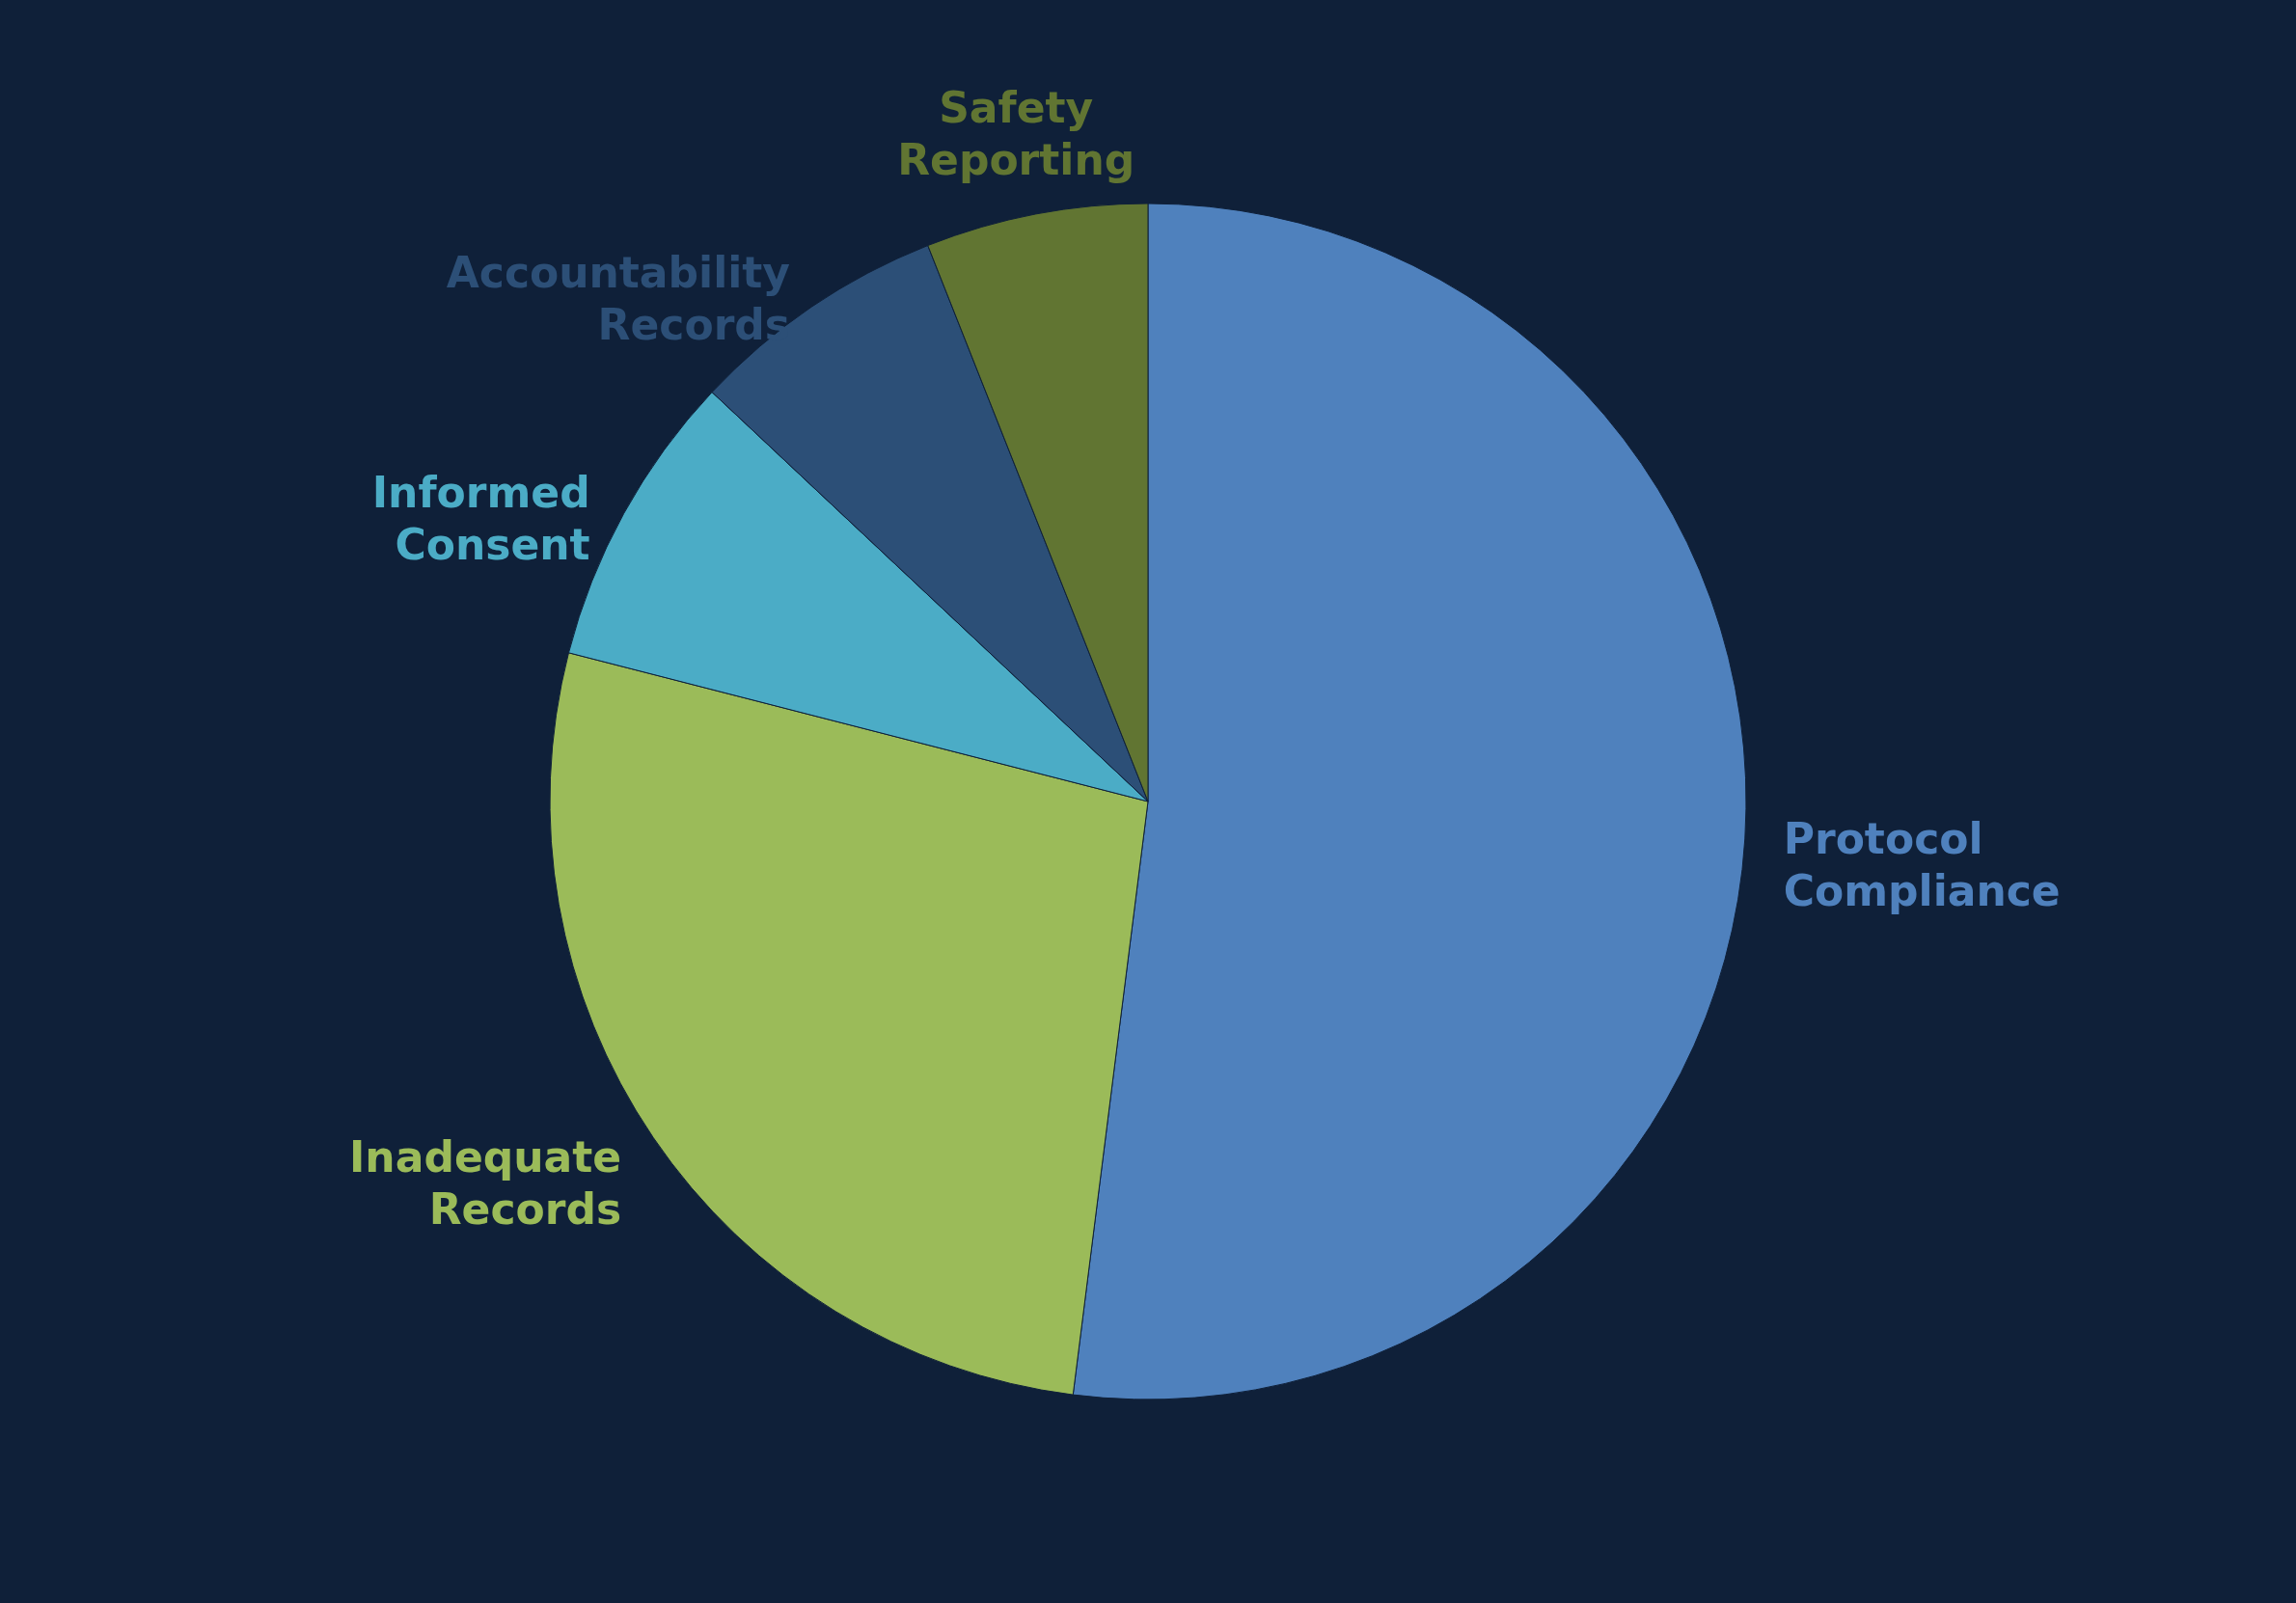  I want to click on slice-label: Protocol Compliance, so click(1922, 865).